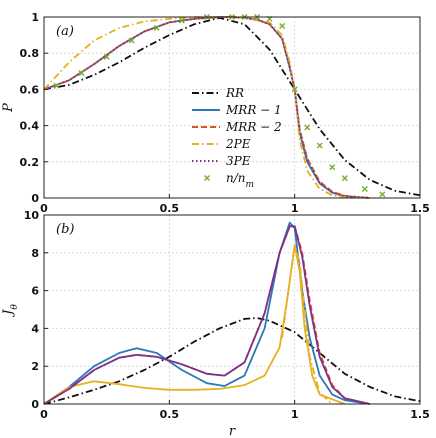 This screenshot has height=438, width=436. What do you see at coordinates (253, 110) in the screenshot?
I see `legend-label-mrr-1: MRR − 1` at bounding box center [253, 110].